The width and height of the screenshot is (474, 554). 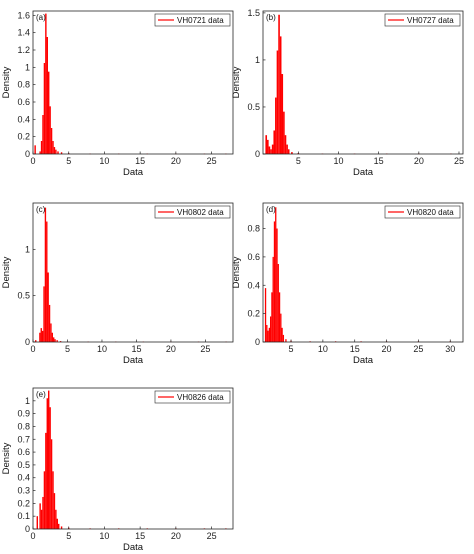 I want to click on x-tick-label: 30, so click(x=450, y=349).